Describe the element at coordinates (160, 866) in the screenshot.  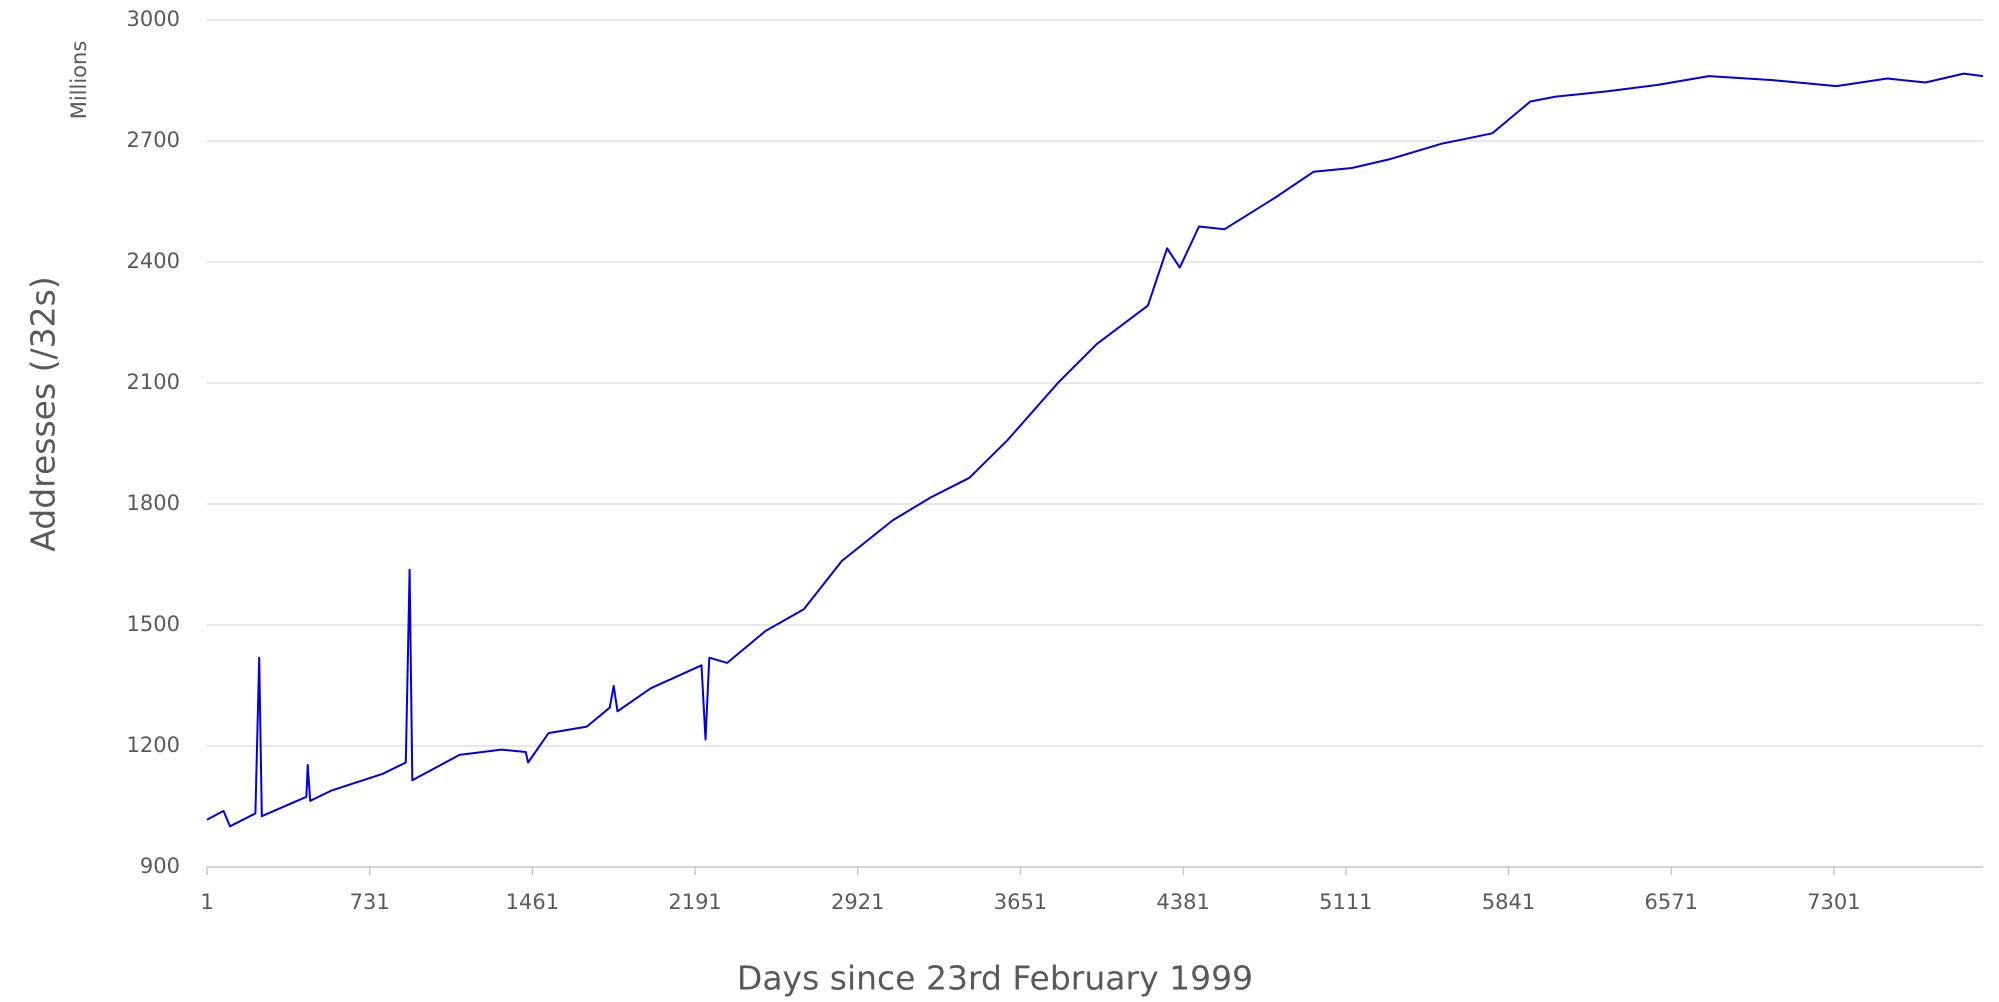
I see `y-tick-label: 900` at that location.